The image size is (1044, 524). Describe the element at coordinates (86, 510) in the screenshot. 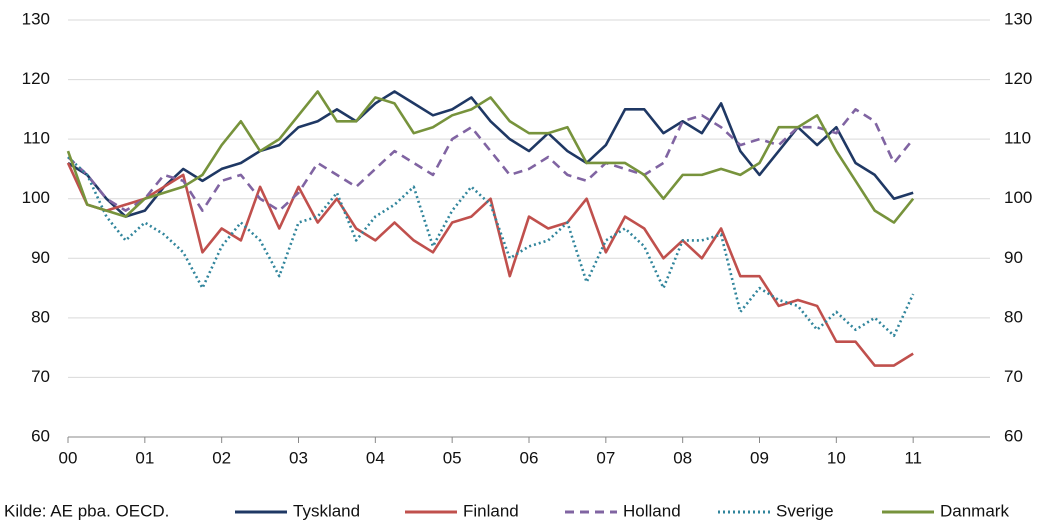

I see `source-note: Kilde: AE pba. OECD.` at that location.